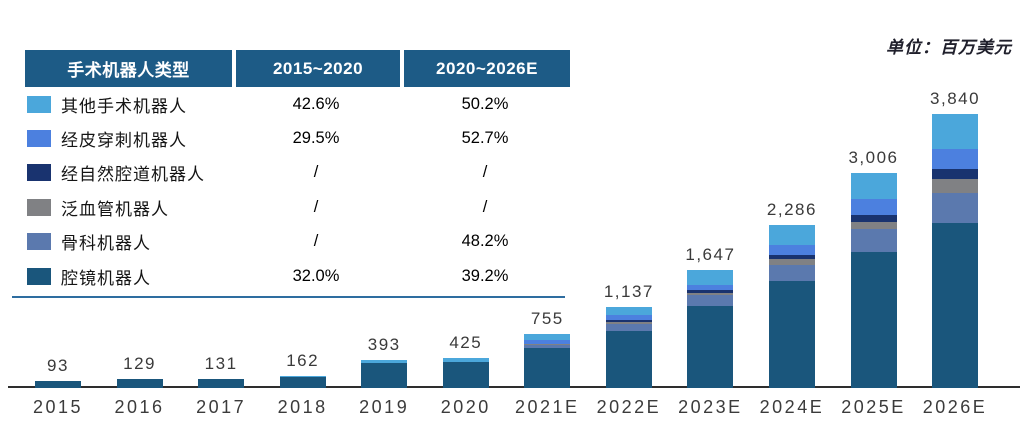 The image size is (1024, 439). Describe the element at coordinates (955, 407) in the screenshot. I see `x-axis-label-2026E: 2026E` at that location.